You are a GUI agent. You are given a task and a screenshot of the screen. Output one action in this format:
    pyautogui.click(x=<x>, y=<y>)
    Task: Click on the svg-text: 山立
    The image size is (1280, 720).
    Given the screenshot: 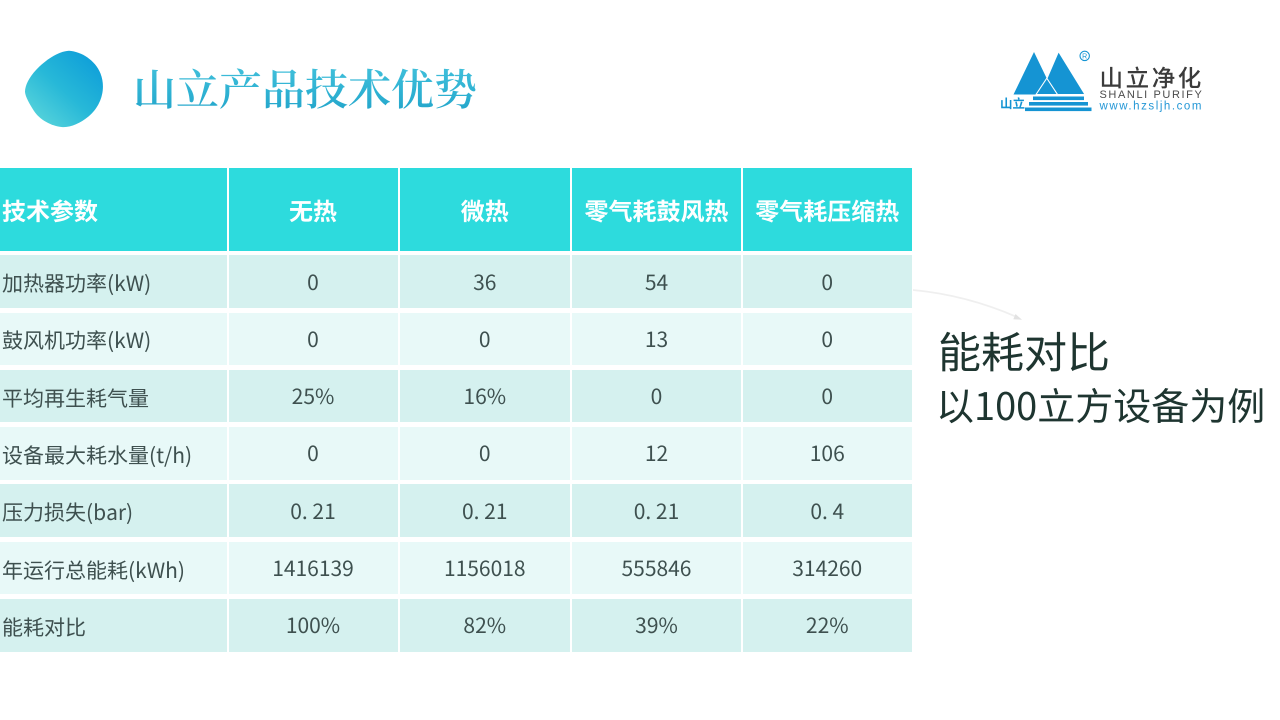 What is the action you would take?
    pyautogui.click(x=1012, y=102)
    